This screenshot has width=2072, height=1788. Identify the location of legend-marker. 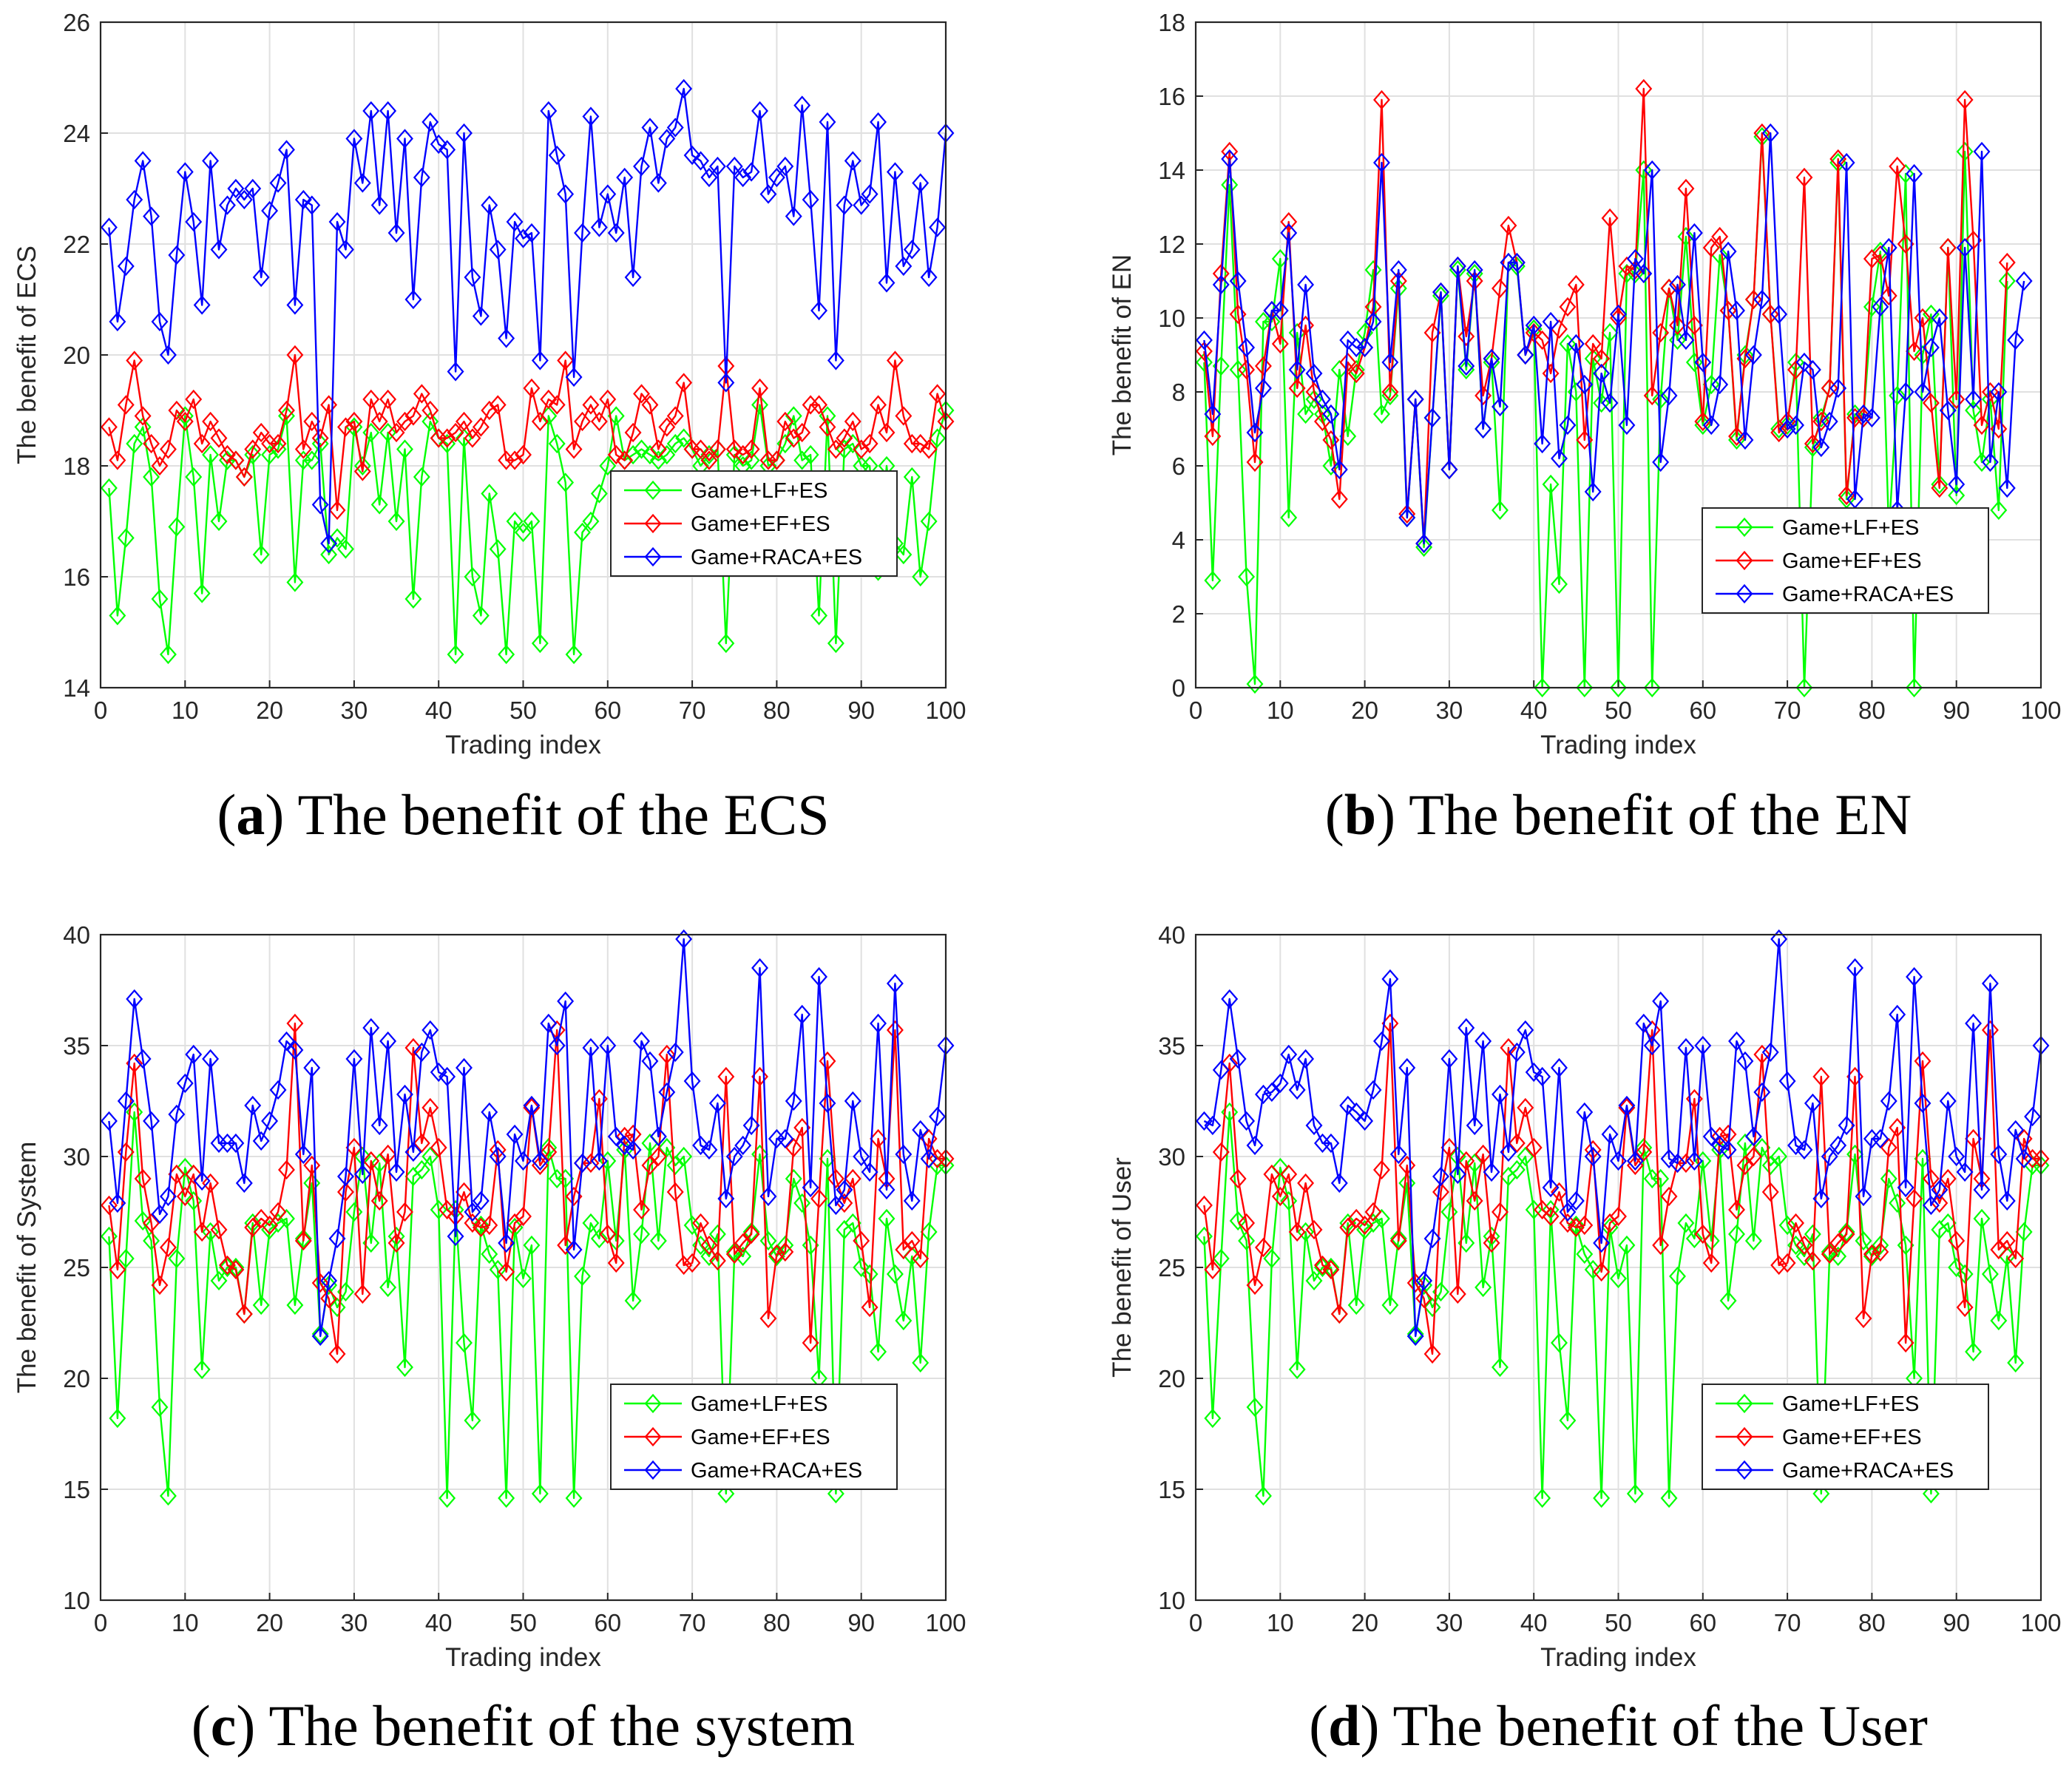
(653, 490).